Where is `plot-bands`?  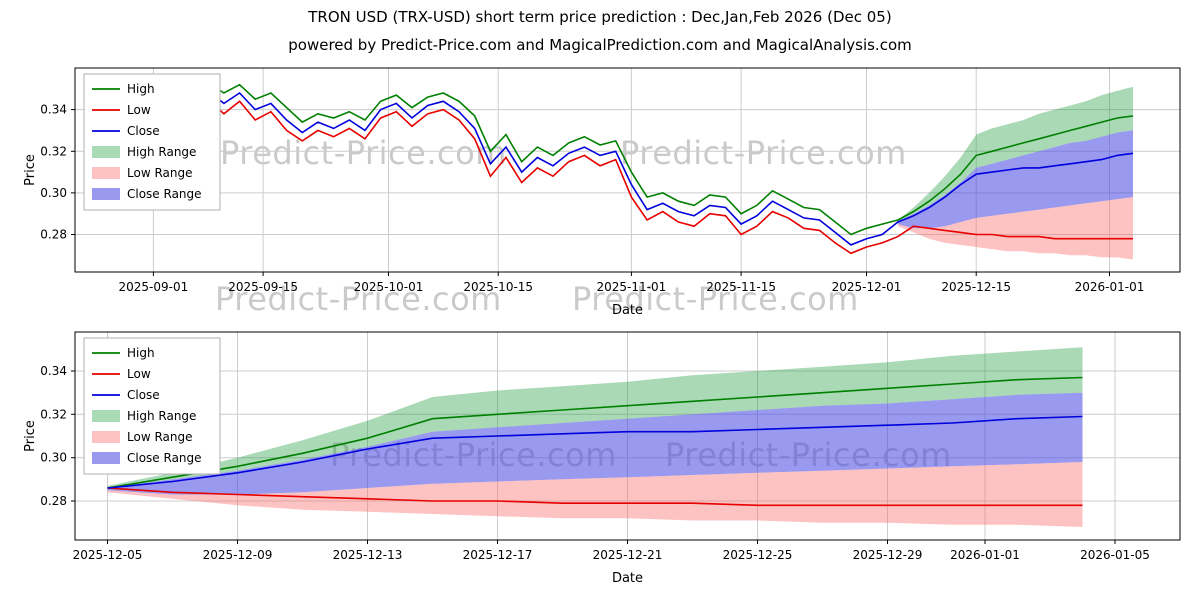 plot-bands is located at coordinates (1015, 173).